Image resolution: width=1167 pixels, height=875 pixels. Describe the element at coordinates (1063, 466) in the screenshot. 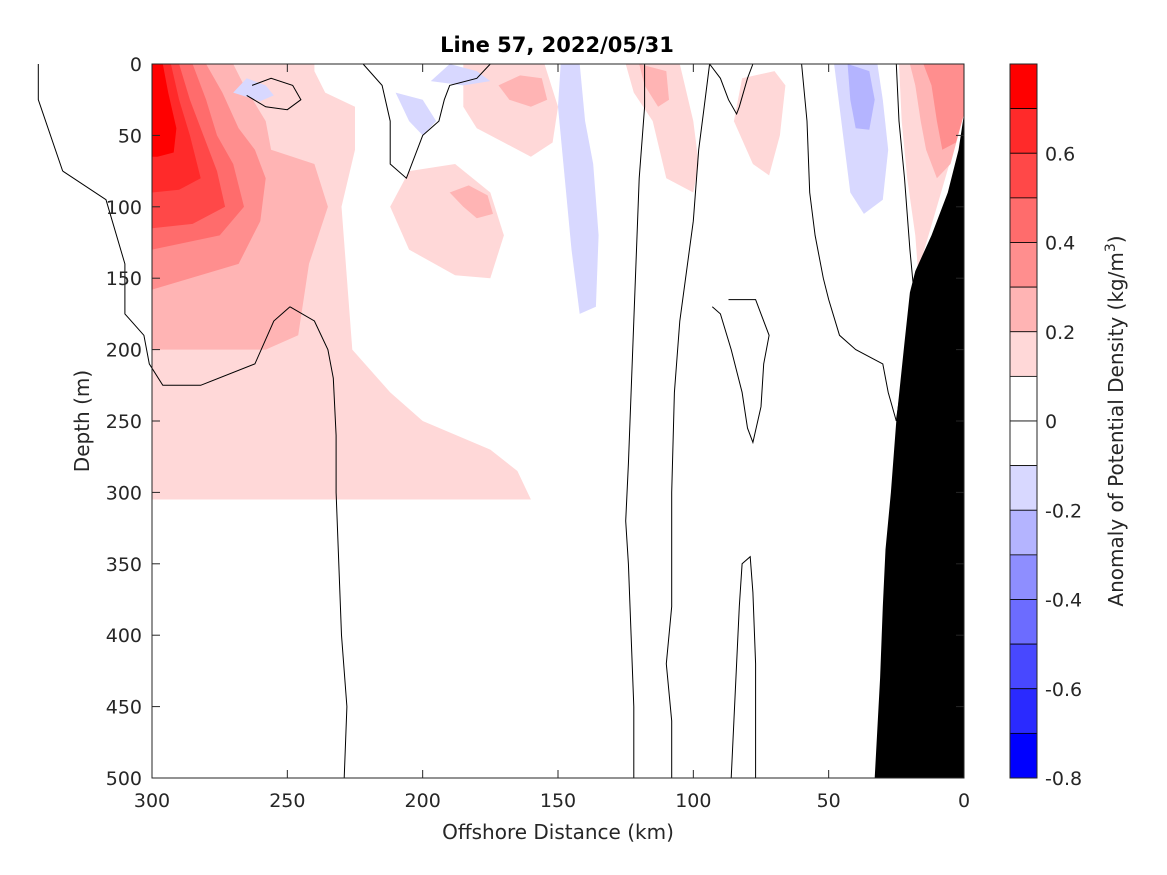

I see `colorbar-ticks: 0.6 0.4 0.2 0 -0.2 -0.4 -0.6 -0.8` at that location.